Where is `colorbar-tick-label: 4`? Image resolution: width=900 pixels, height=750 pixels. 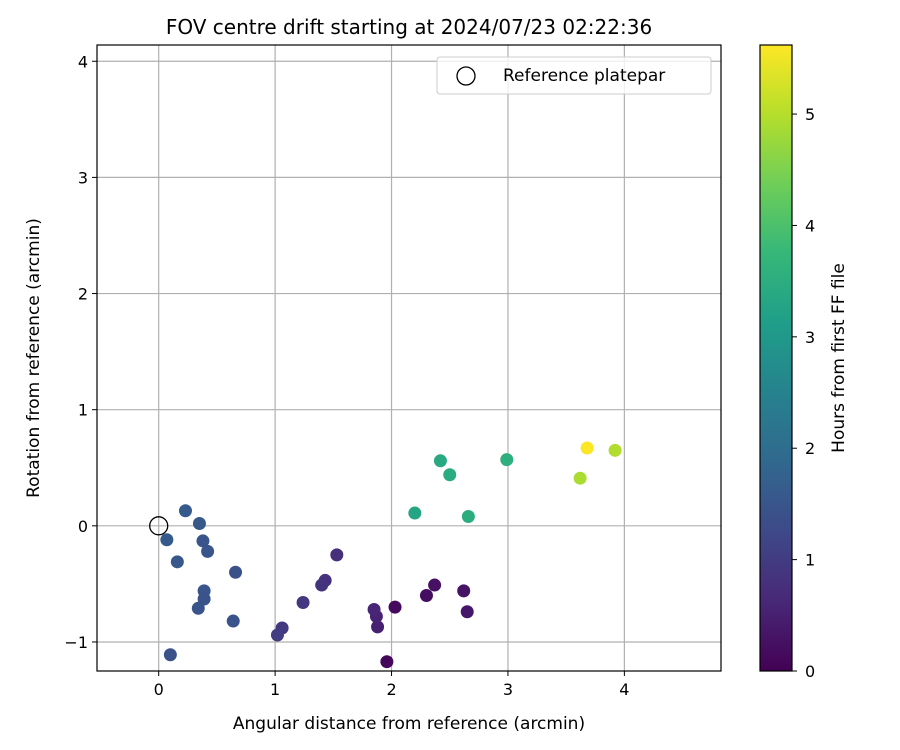
colorbar-tick-label: 4 is located at coordinates (810, 225).